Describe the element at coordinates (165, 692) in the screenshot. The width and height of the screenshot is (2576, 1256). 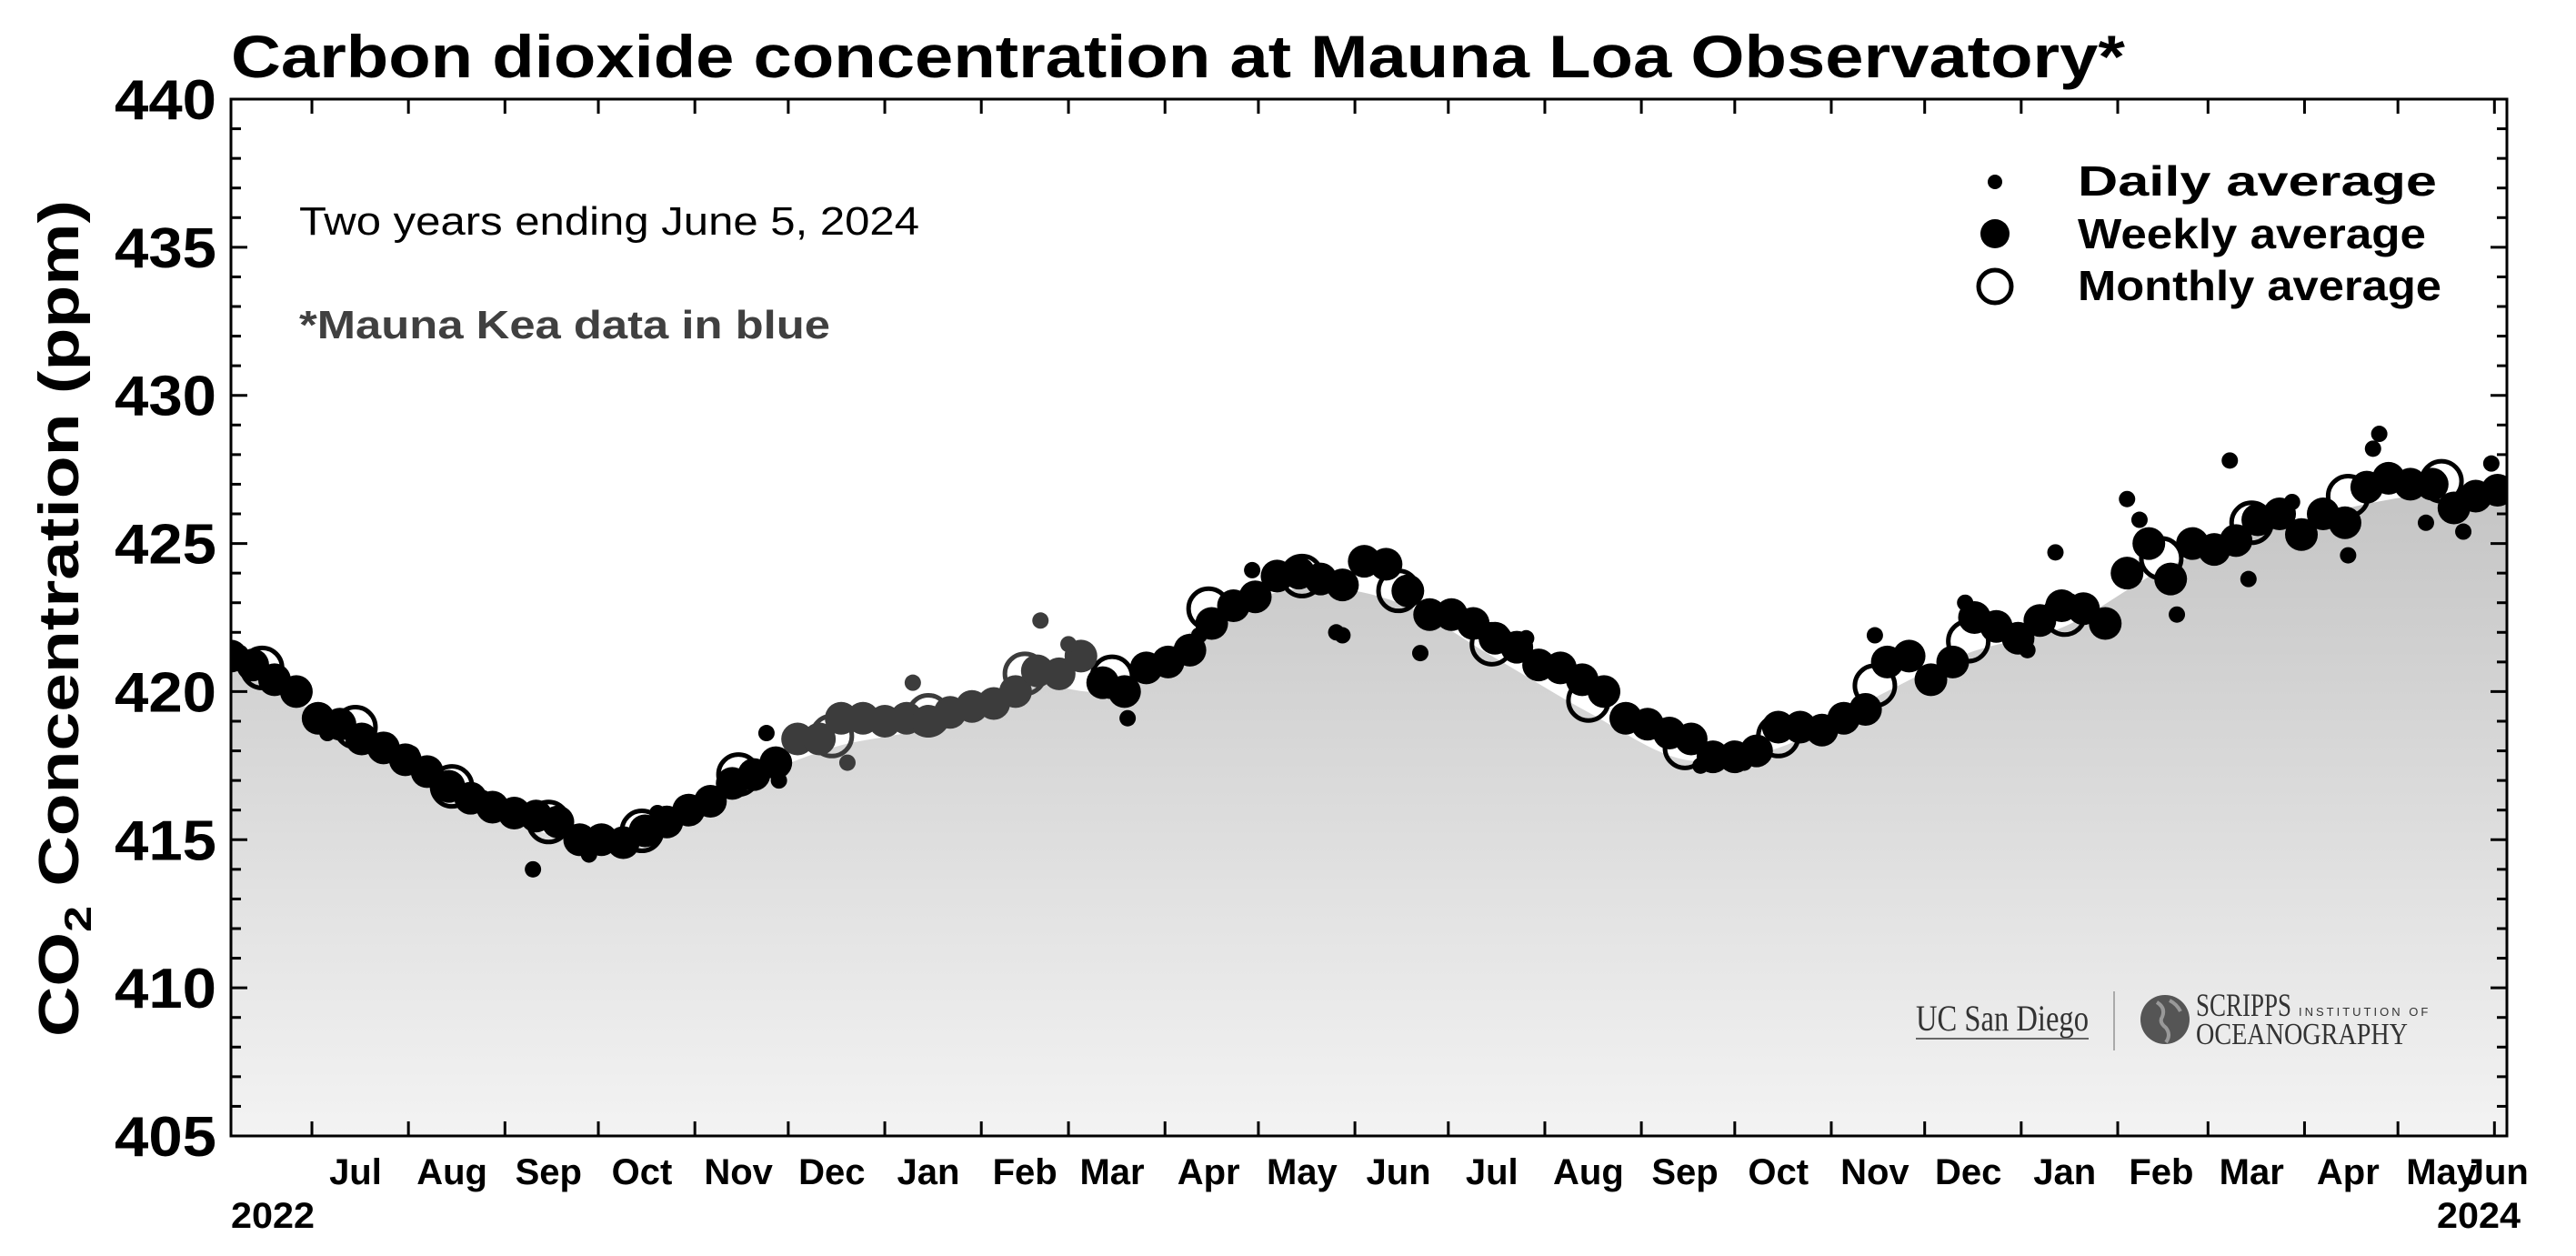
I see `y-tick-label: 420` at that location.